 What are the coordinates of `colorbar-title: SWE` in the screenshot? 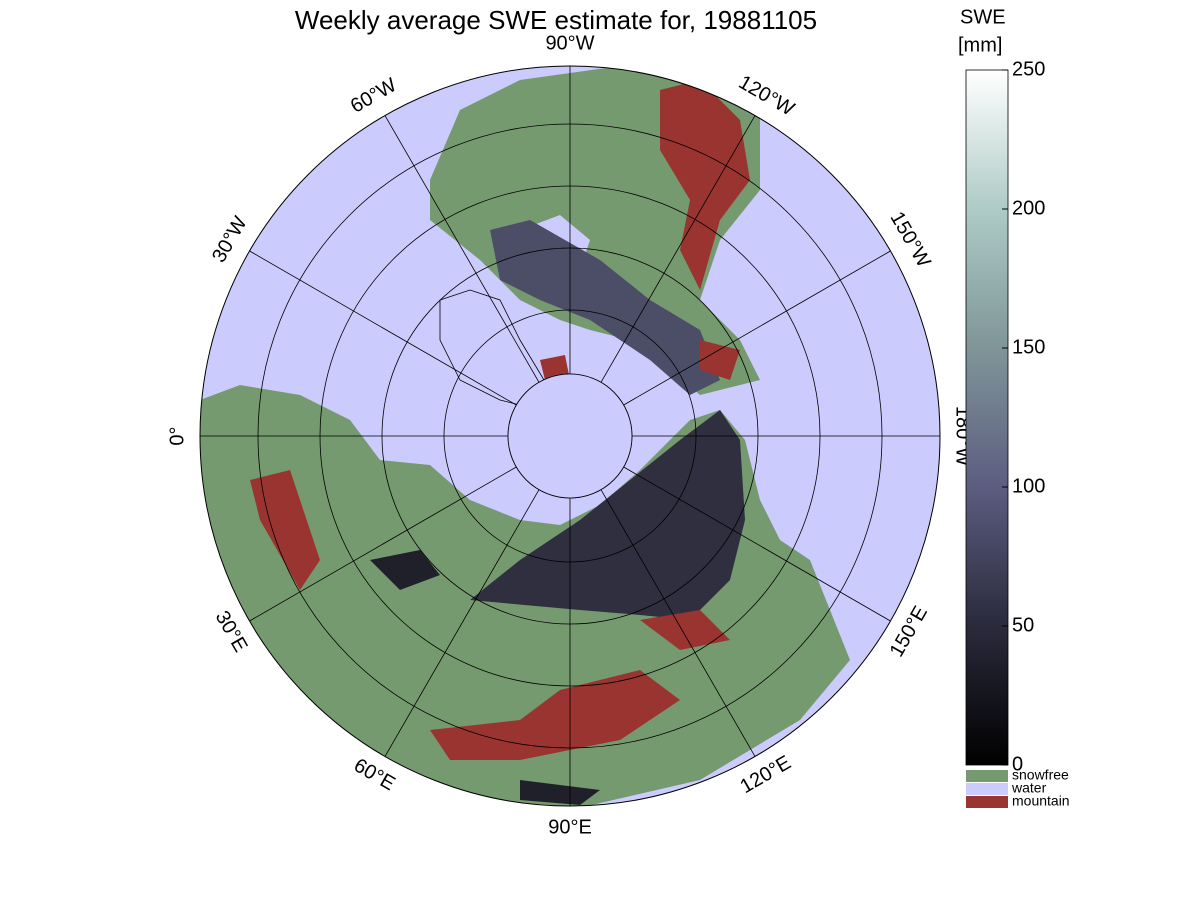 It's located at (983, 17).